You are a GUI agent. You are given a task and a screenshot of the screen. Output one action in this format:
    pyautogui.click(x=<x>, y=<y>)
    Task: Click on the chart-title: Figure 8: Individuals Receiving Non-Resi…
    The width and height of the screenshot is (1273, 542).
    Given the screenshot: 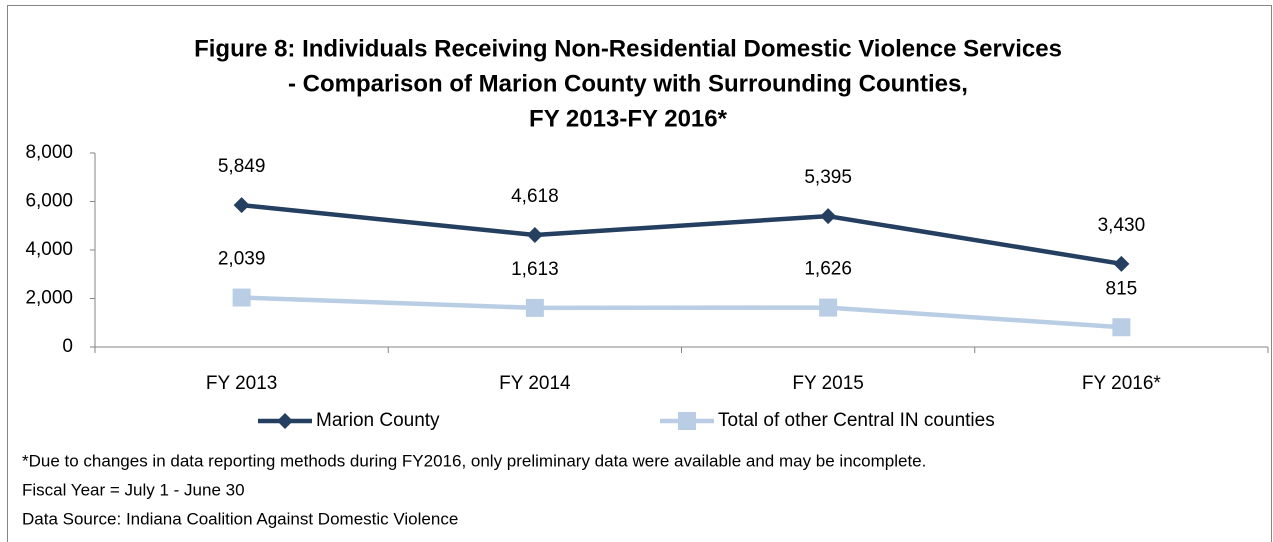 What is the action you would take?
    pyautogui.click(x=628, y=48)
    